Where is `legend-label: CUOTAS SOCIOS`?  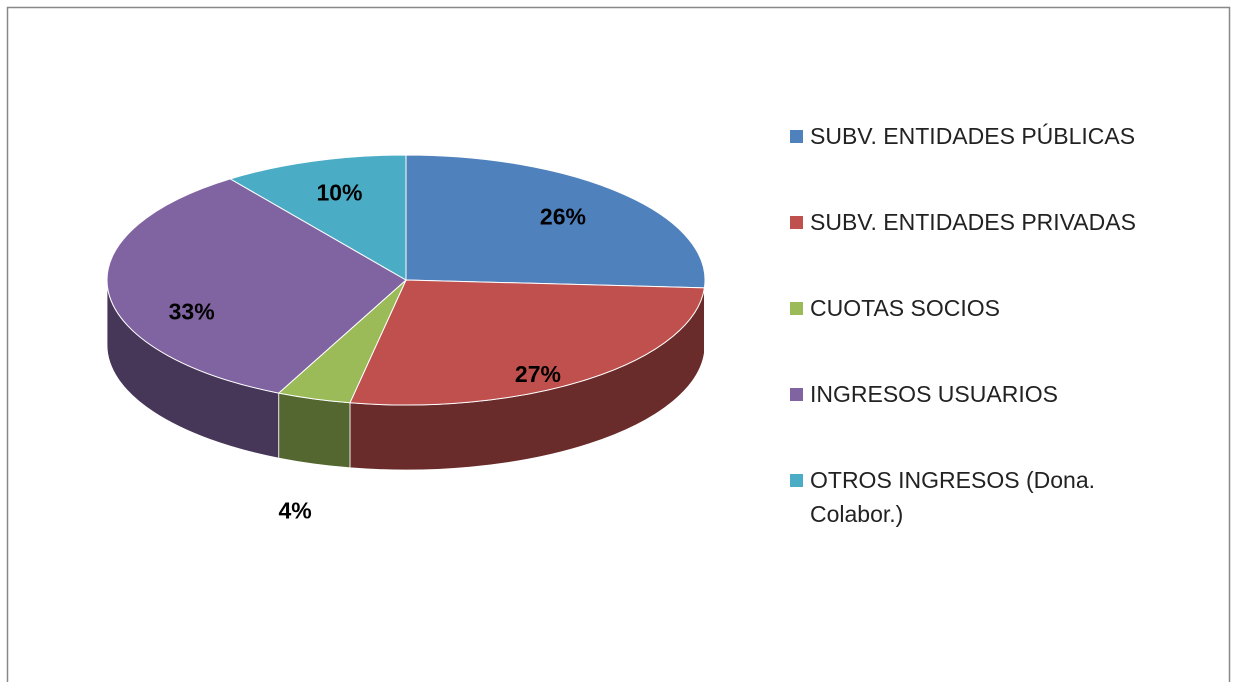
legend-label: CUOTAS SOCIOS is located at coordinates (905, 308).